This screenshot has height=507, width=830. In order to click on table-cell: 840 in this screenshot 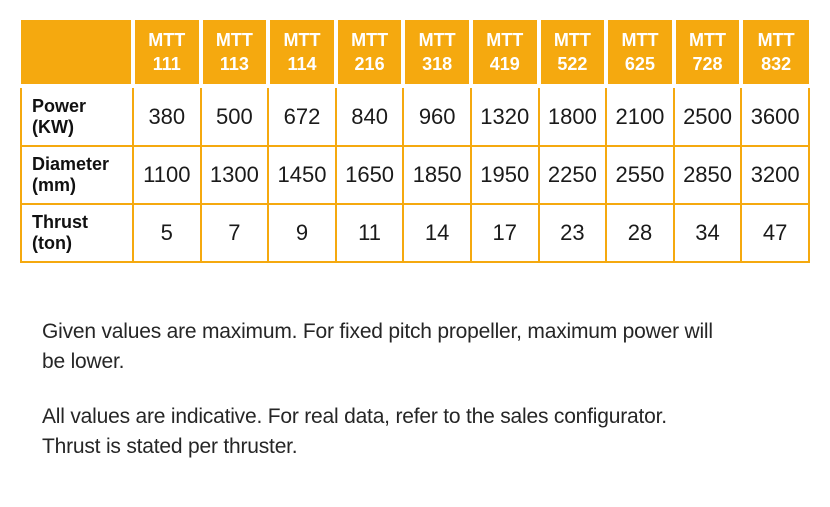, I will do `click(369, 116)`.